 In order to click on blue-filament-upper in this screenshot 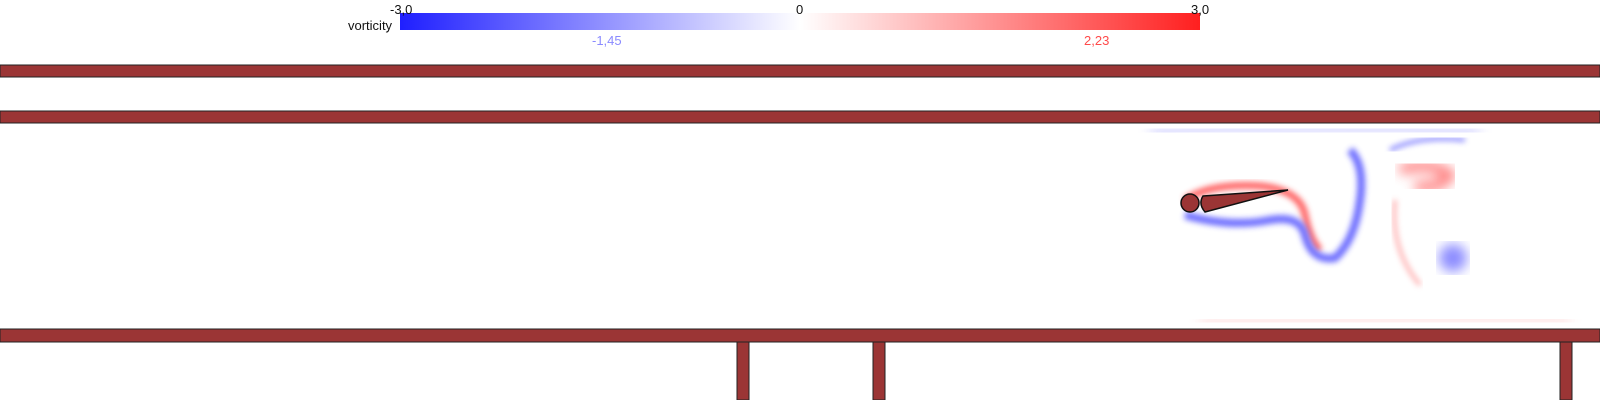, I will do `click(1427, 144)`.